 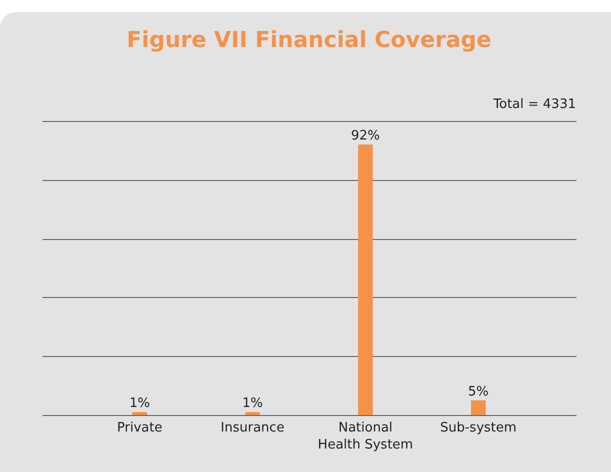 What do you see at coordinates (365, 136) in the screenshot?
I see `data-label: 92%` at bounding box center [365, 136].